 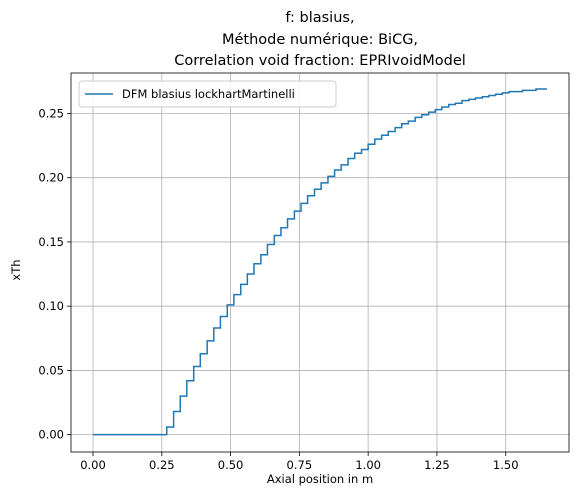 What do you see at coordinates (51, 306) in the screenshot?
I see `y-tick-label: 0.10` at bounding box center [51, 306].